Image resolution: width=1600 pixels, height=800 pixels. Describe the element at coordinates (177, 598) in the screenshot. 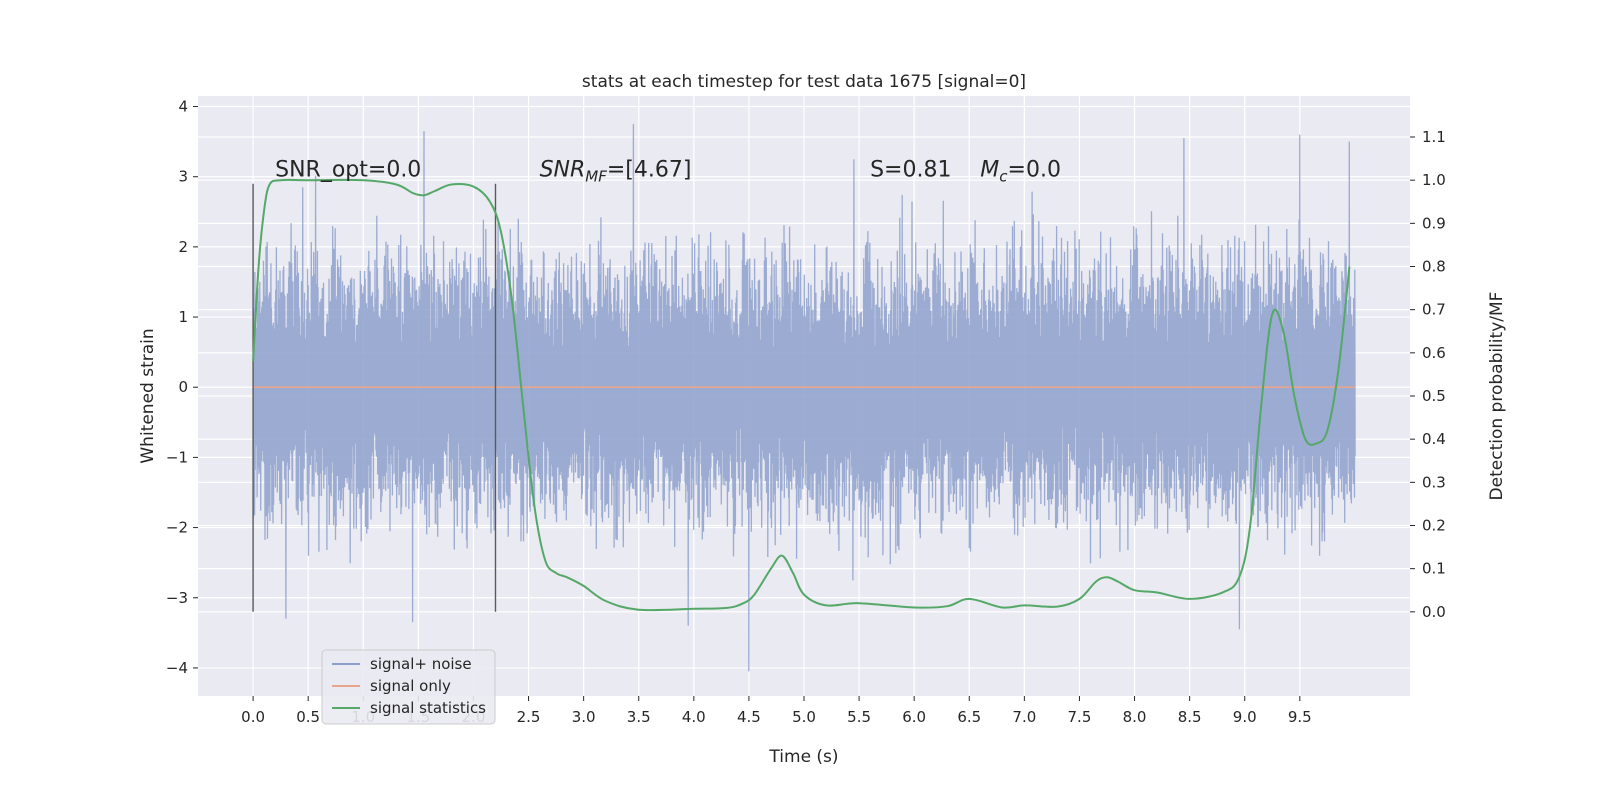

I see `y-tick-label: −3` at that location.